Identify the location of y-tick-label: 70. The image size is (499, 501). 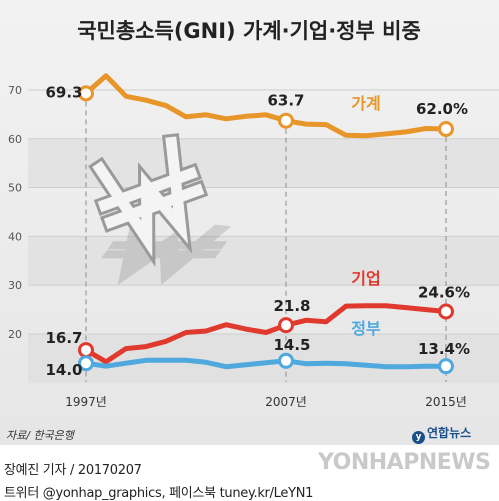
(15, 90).